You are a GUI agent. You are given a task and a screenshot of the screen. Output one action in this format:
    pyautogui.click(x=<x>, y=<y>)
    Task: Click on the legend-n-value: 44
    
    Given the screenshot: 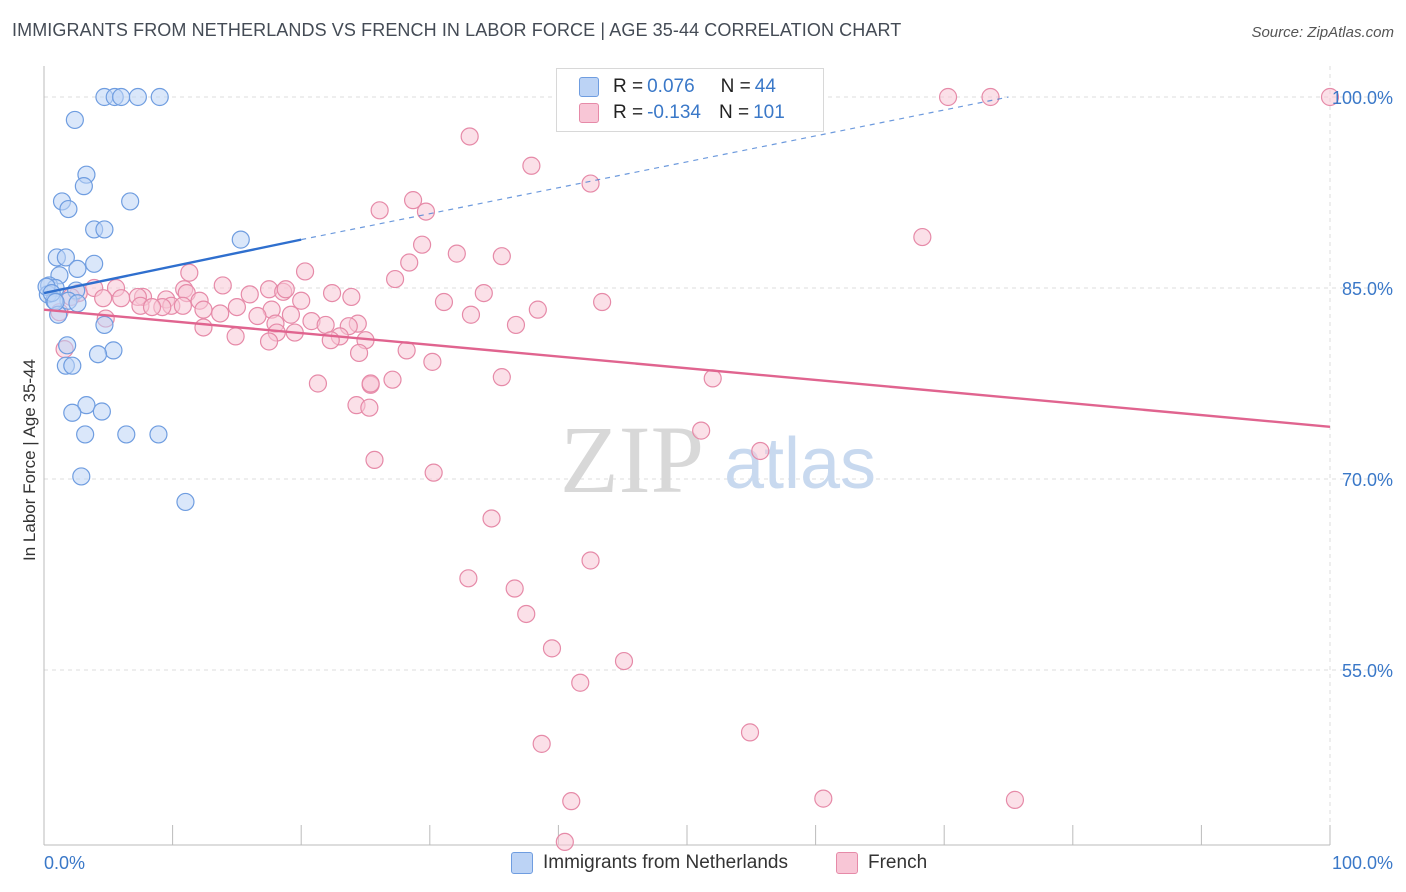 What is the action you would take?
    pyautogui.click(x=765, y=86)
    